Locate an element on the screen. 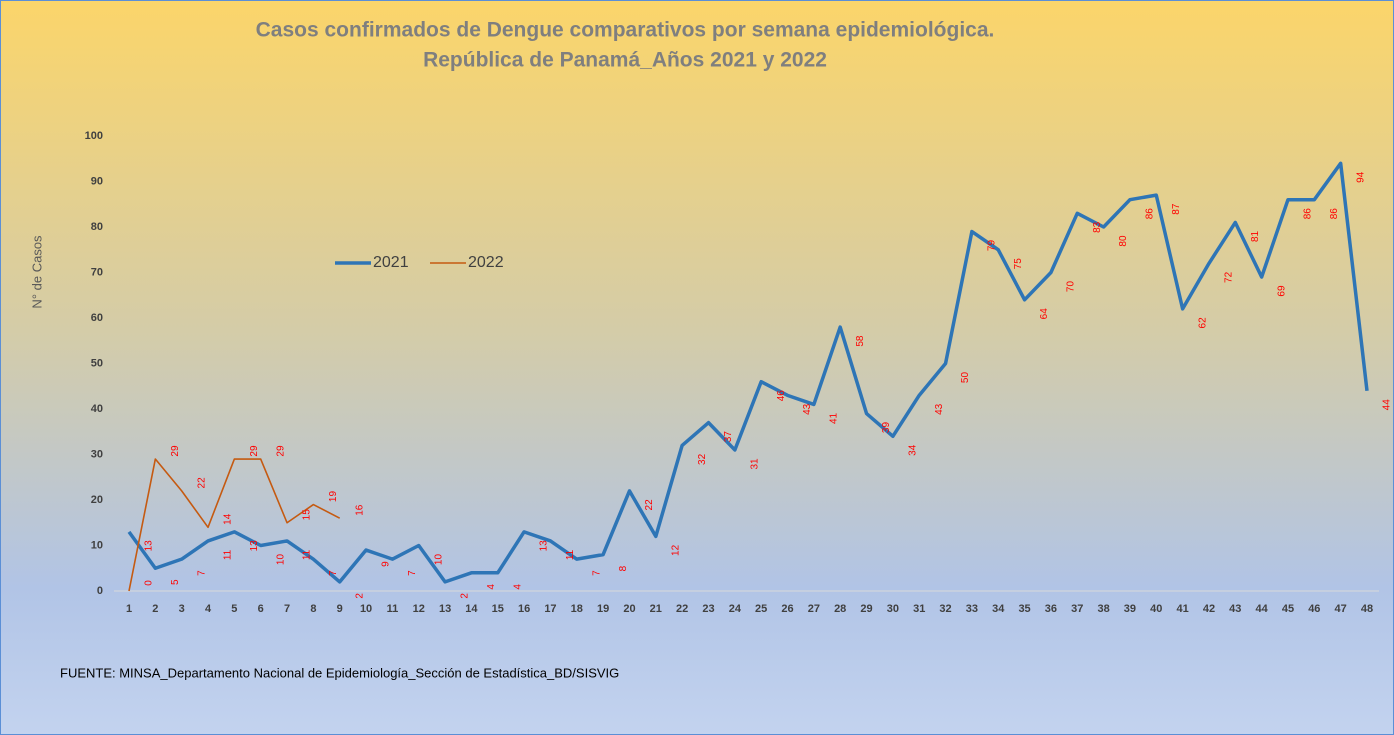 The width and height of the screenshot is (1394, 735). x-tick-label: 11 is located at coordinates (393, 609).